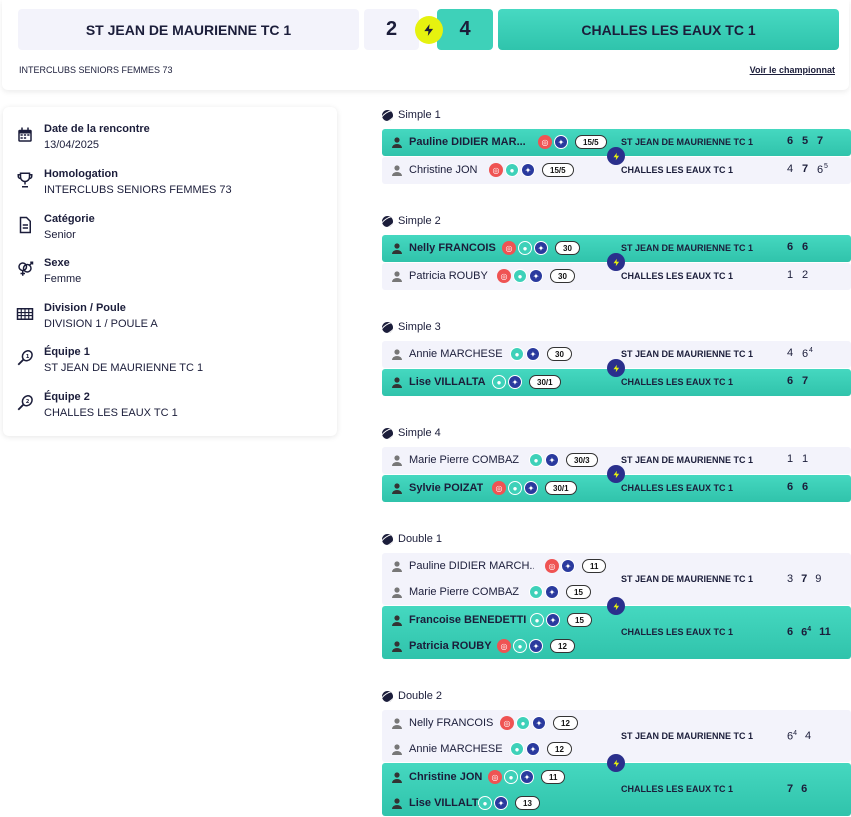 This screenshot has height=817, width=851. I want to click on player-line: Marie Pierre COMBAZ ● ✦ 15, so click(497, 592).